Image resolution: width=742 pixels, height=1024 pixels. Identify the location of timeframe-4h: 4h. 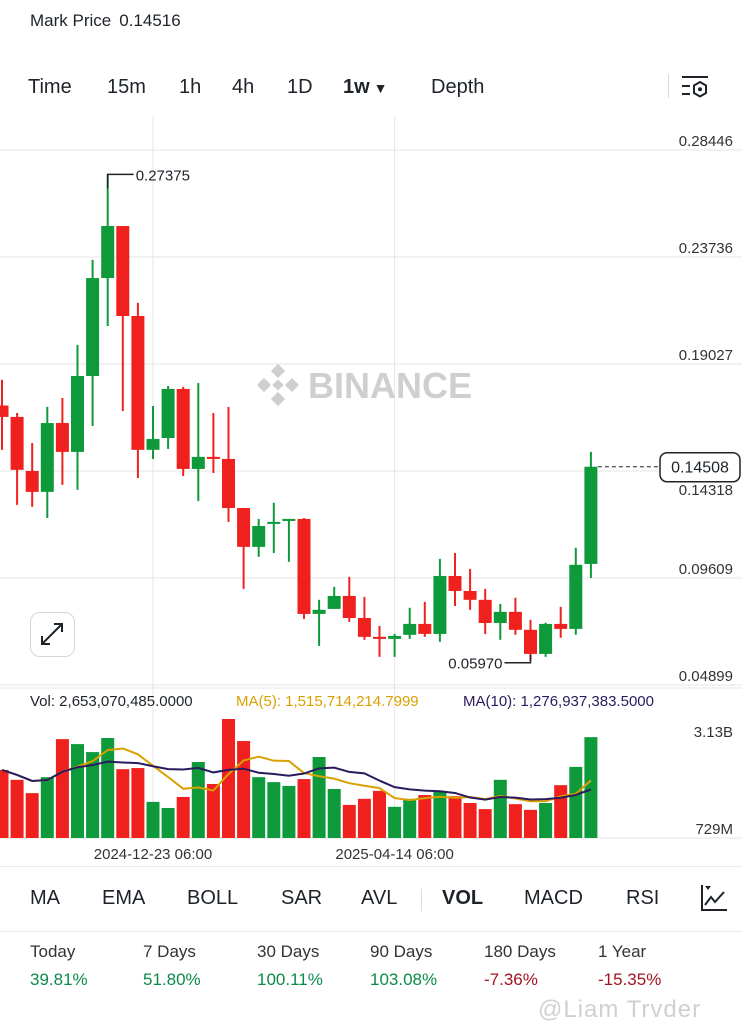
(243, 87).